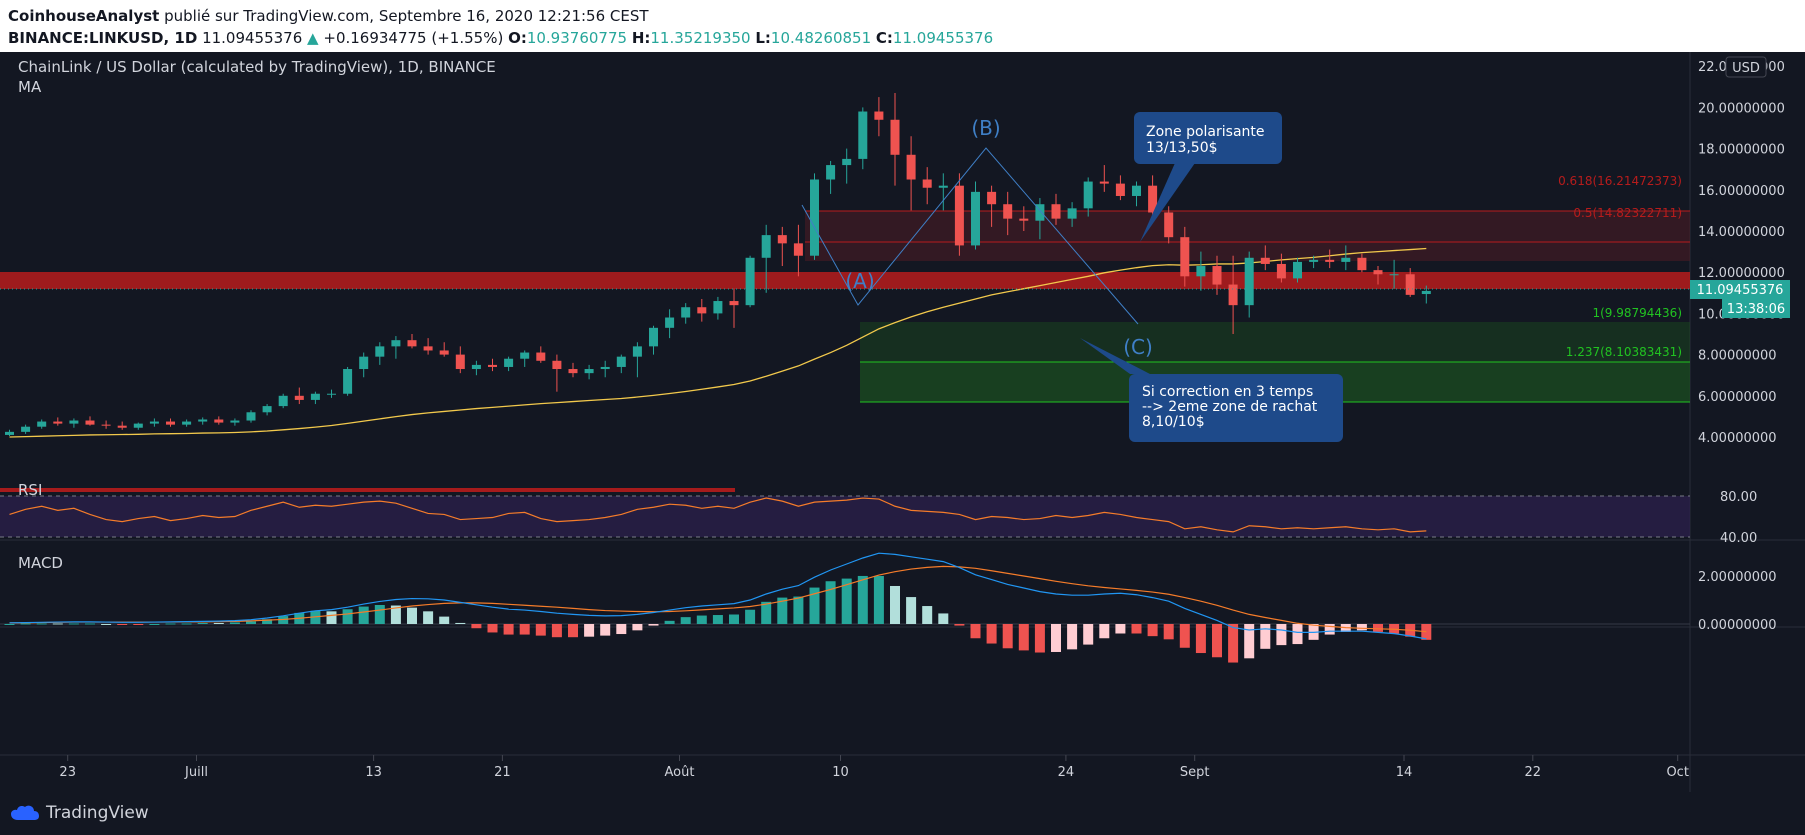 The image size is (1805, 835). Describe the element at coordinates (40, 563) in the screenshot. I see `macd-label: MACD` at that location.